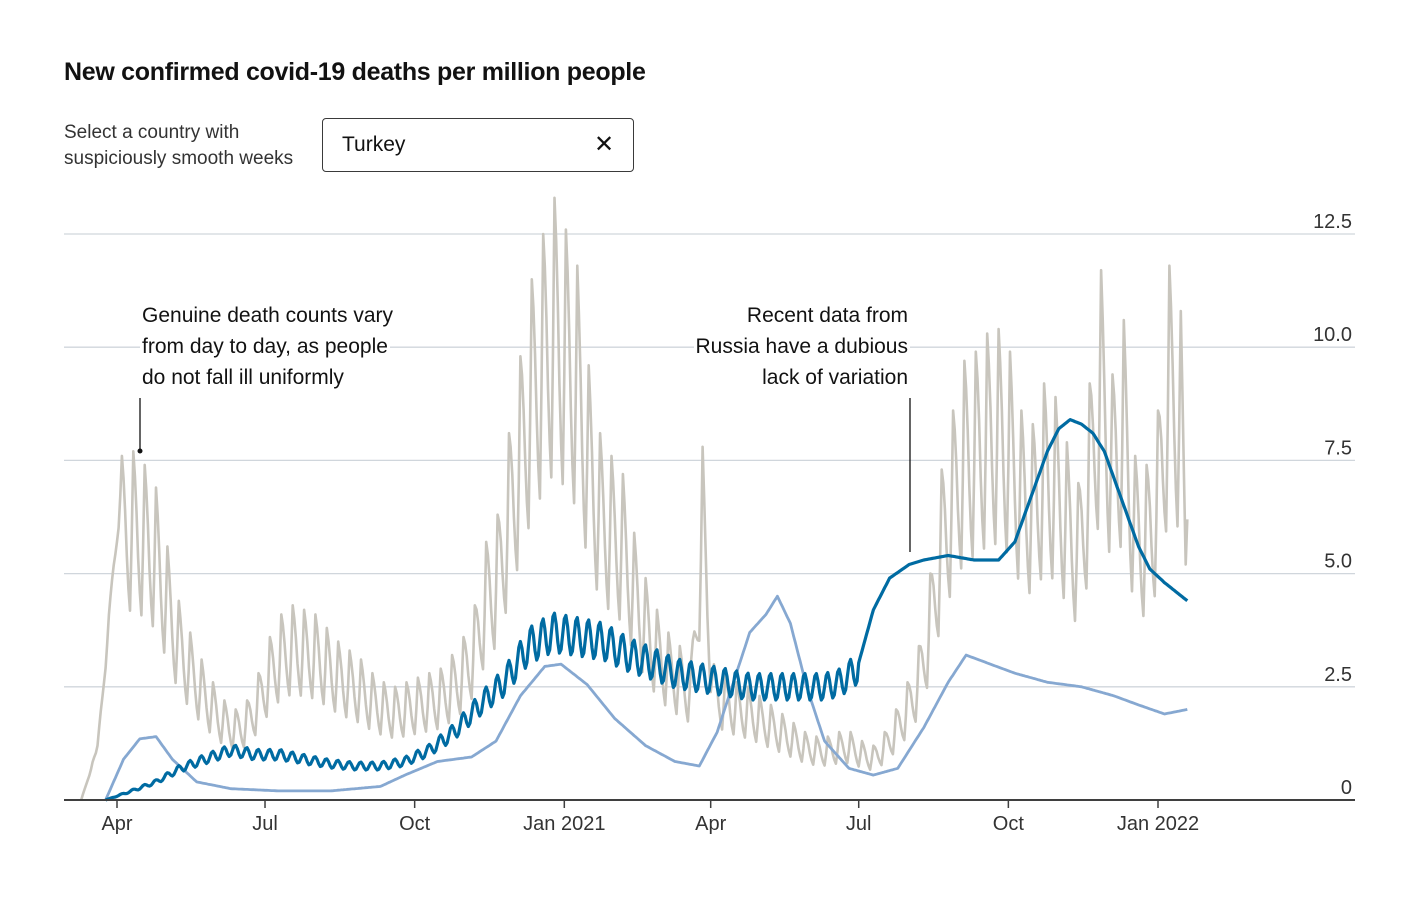 This screenshot has height=904, width=1420. Describe the element at coordinates (801, 346) in the screenshot. I see `annotation-russia-line-2: Russia have a dubious` at that location.